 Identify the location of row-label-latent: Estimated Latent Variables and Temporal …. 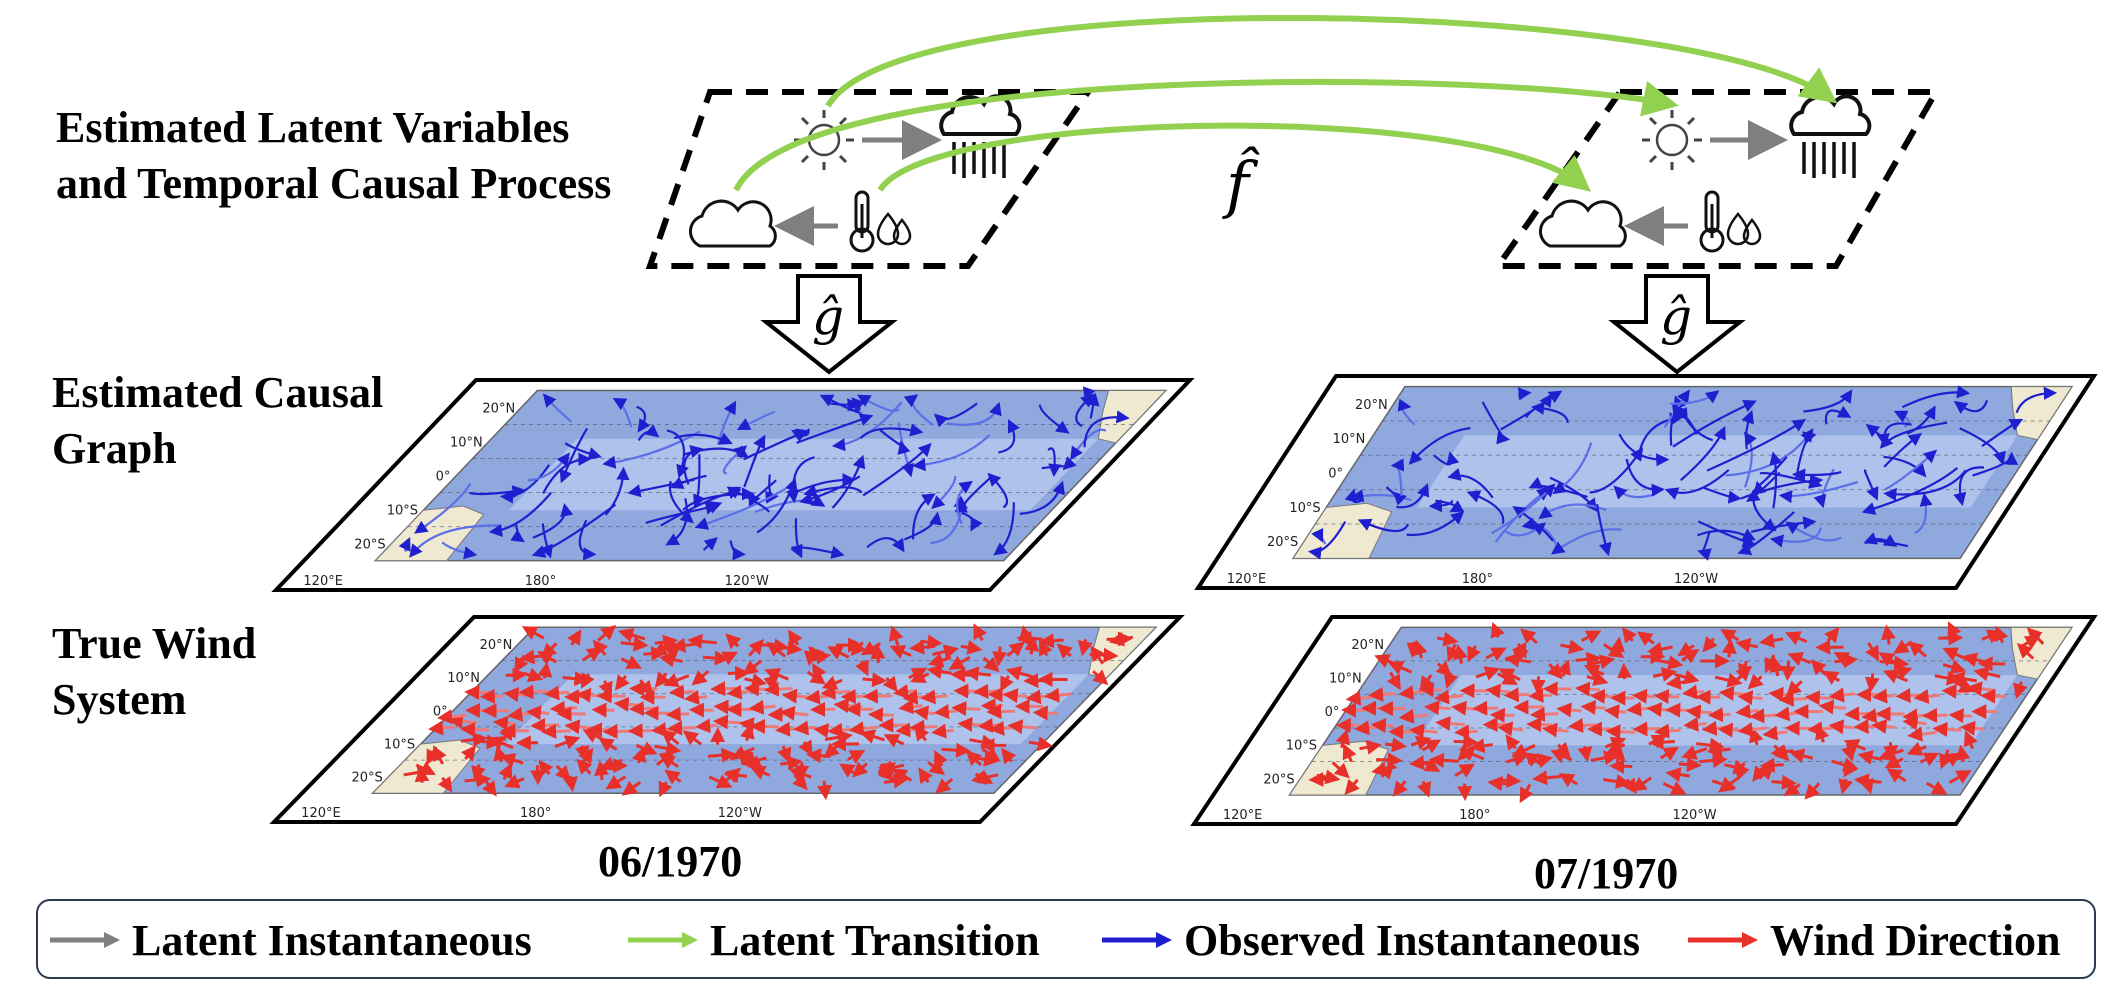
(333, 156).